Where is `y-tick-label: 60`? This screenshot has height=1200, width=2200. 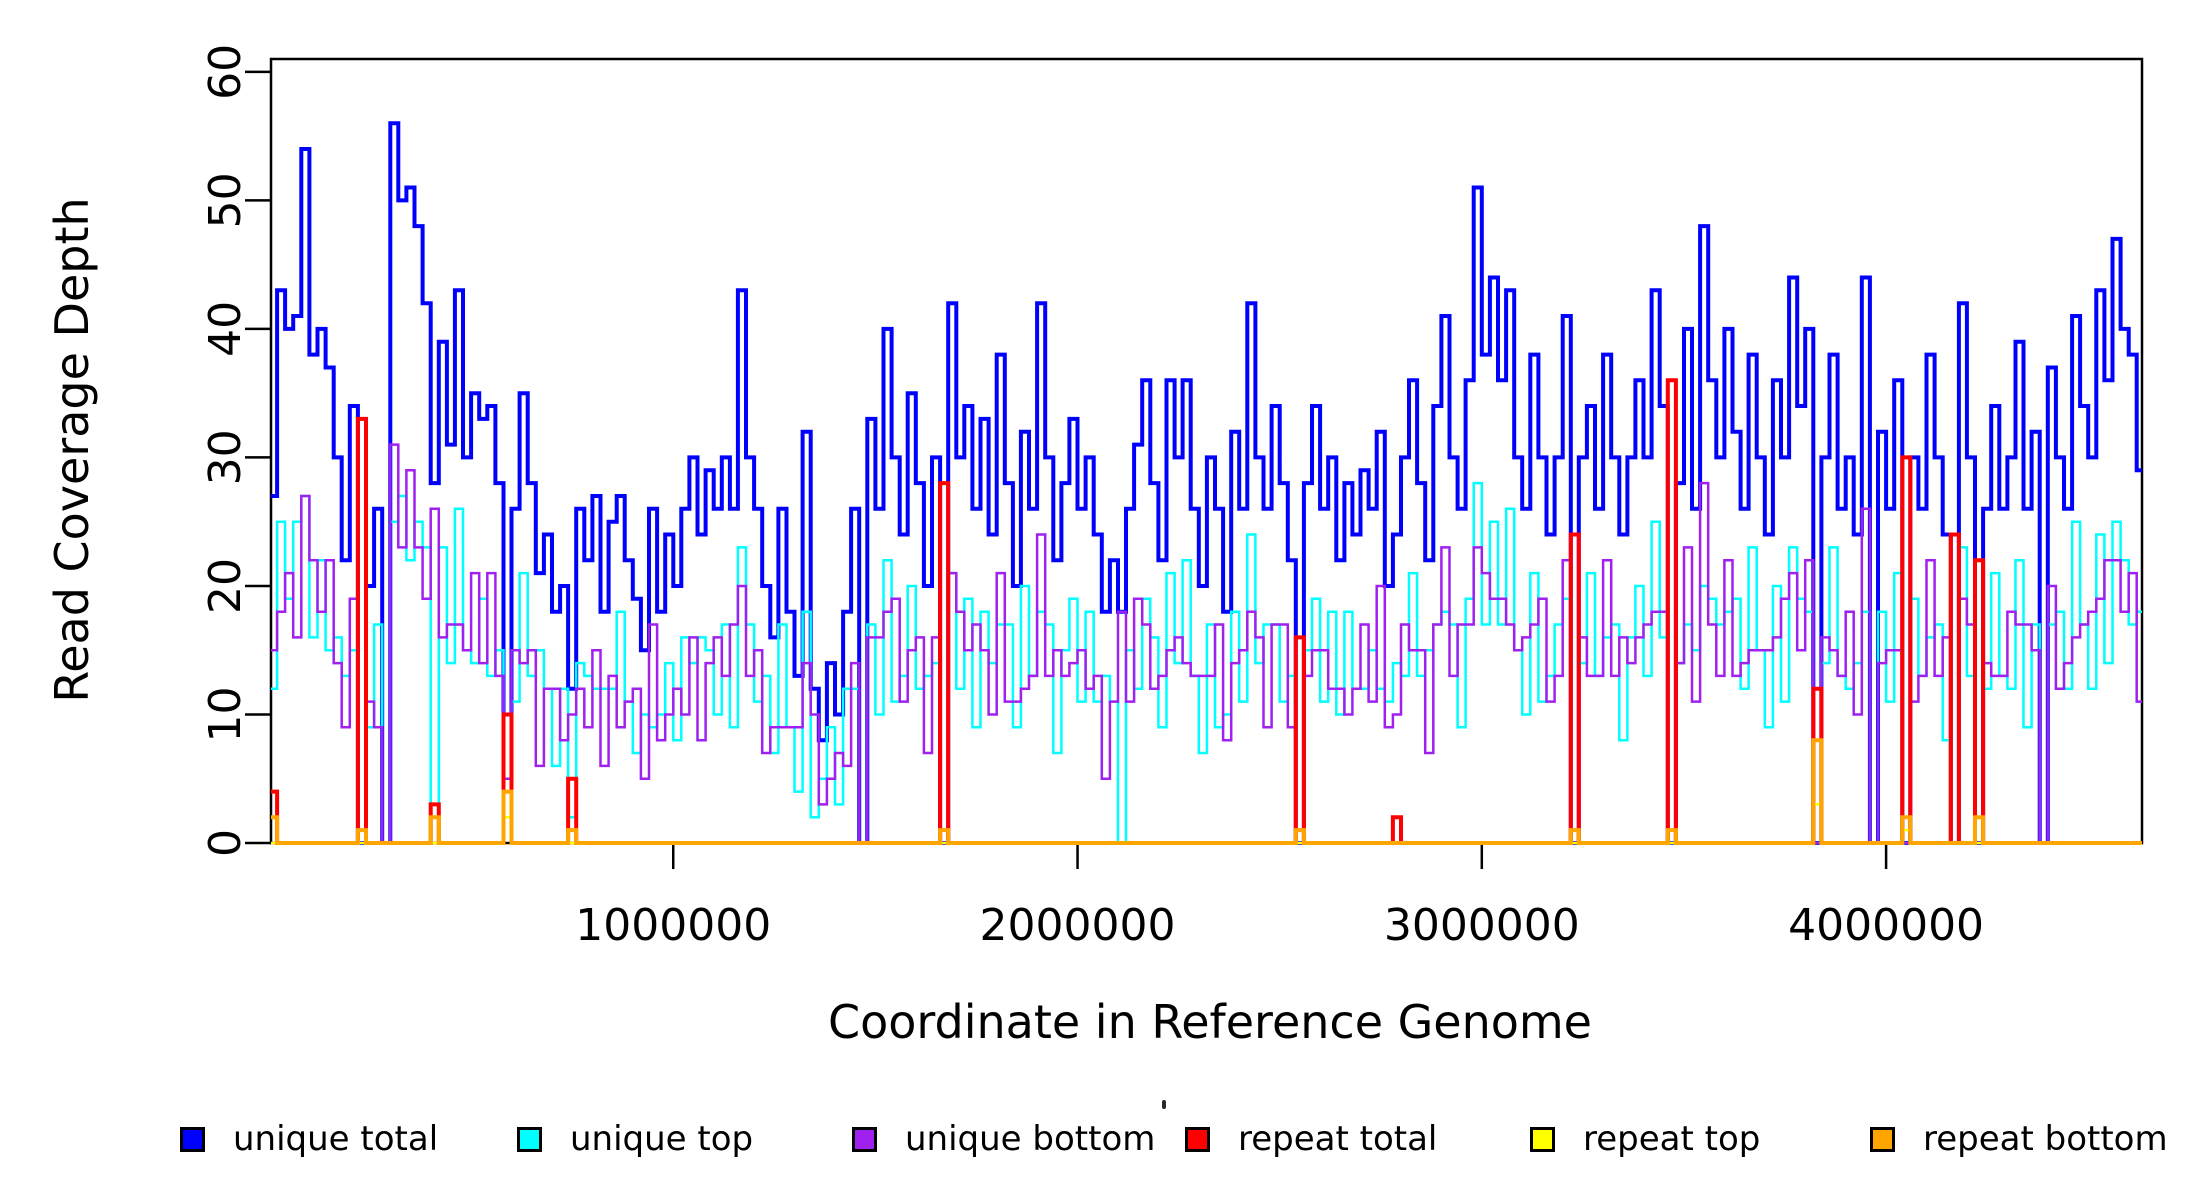 y-tick-label: 60 is located at coordinates (225, 72).